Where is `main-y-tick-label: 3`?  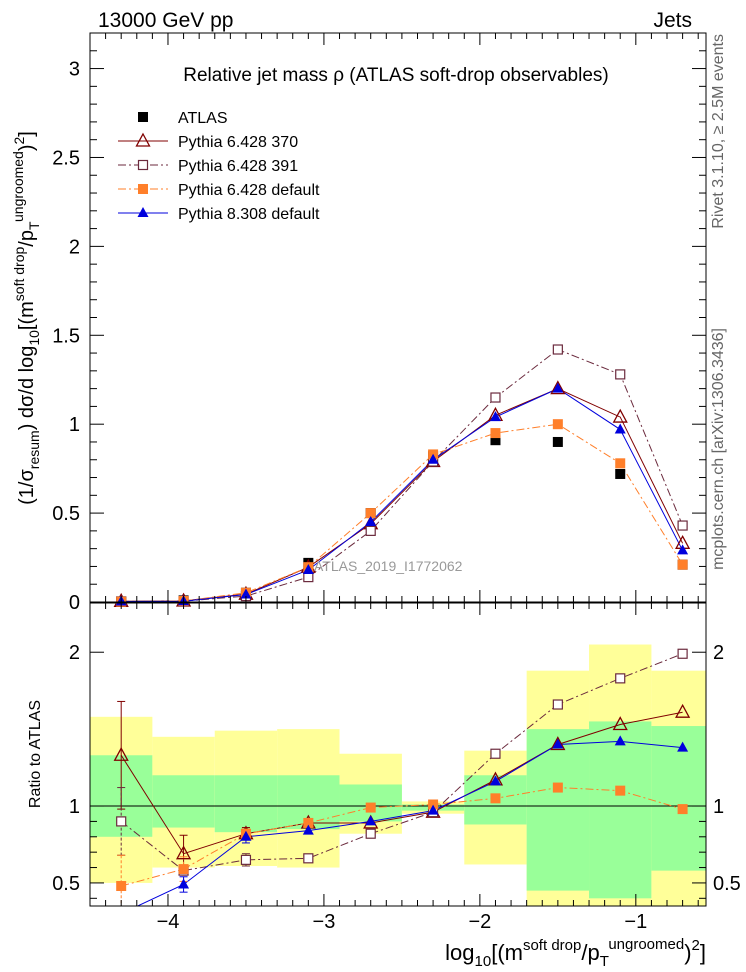
main-y-tick-label: 3 is located at coordinates (74, 70).